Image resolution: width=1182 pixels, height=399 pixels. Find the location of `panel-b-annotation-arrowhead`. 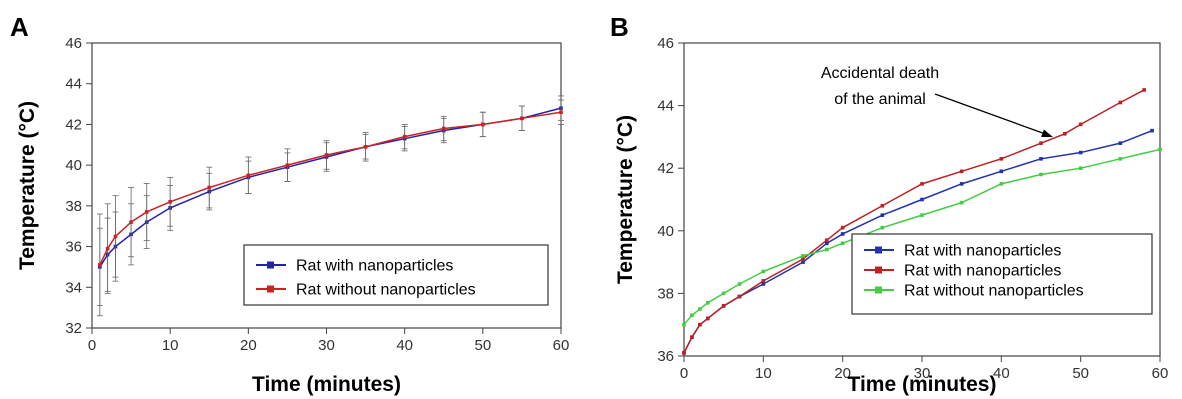

panel-b-annotation-arrowhead is located at coordinates (1047, 133).